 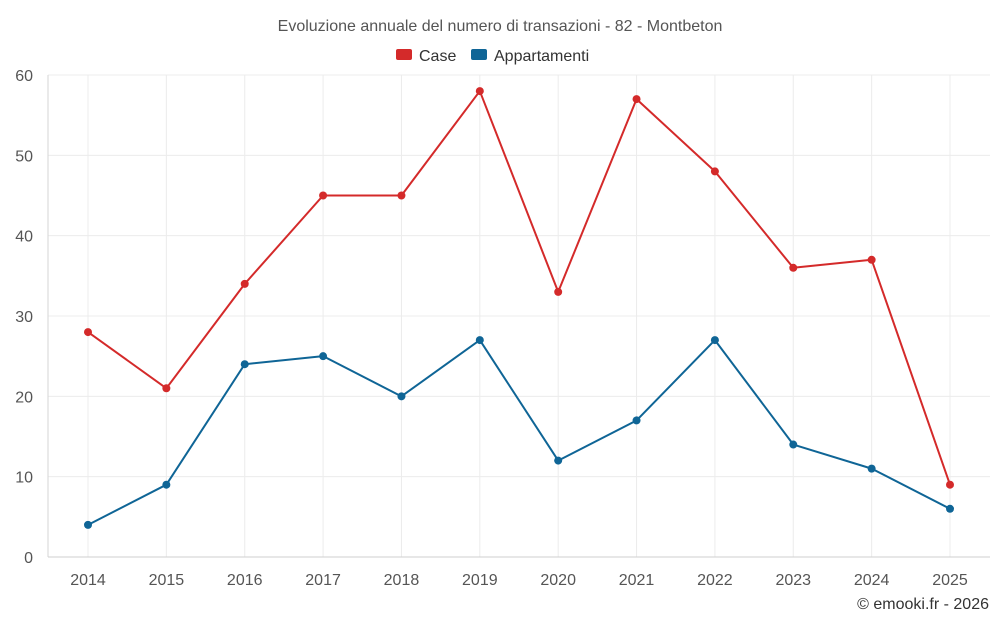 What do you see at coordinates (88, 580) in the screenshot?
I see `x-tick-label: 2014` at bounding box center [88, 580].